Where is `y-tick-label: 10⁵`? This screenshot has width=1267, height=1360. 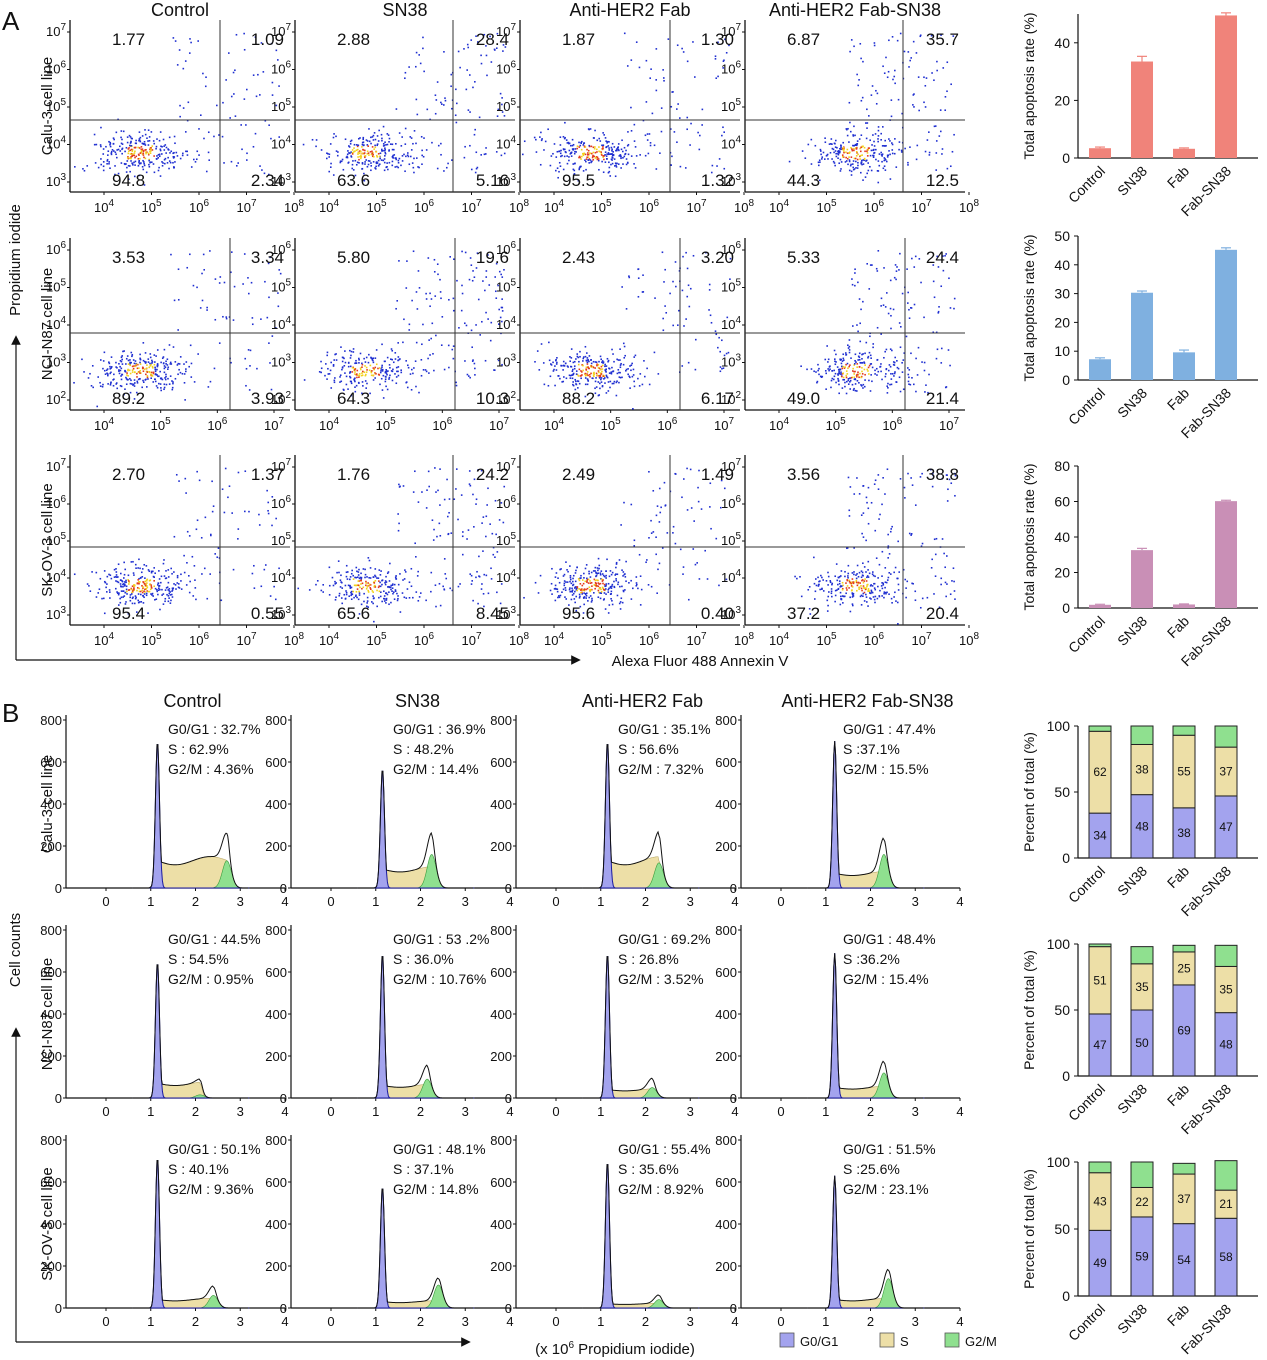 y-tick-label: 10⁵ is located at coordinates (506, 286).